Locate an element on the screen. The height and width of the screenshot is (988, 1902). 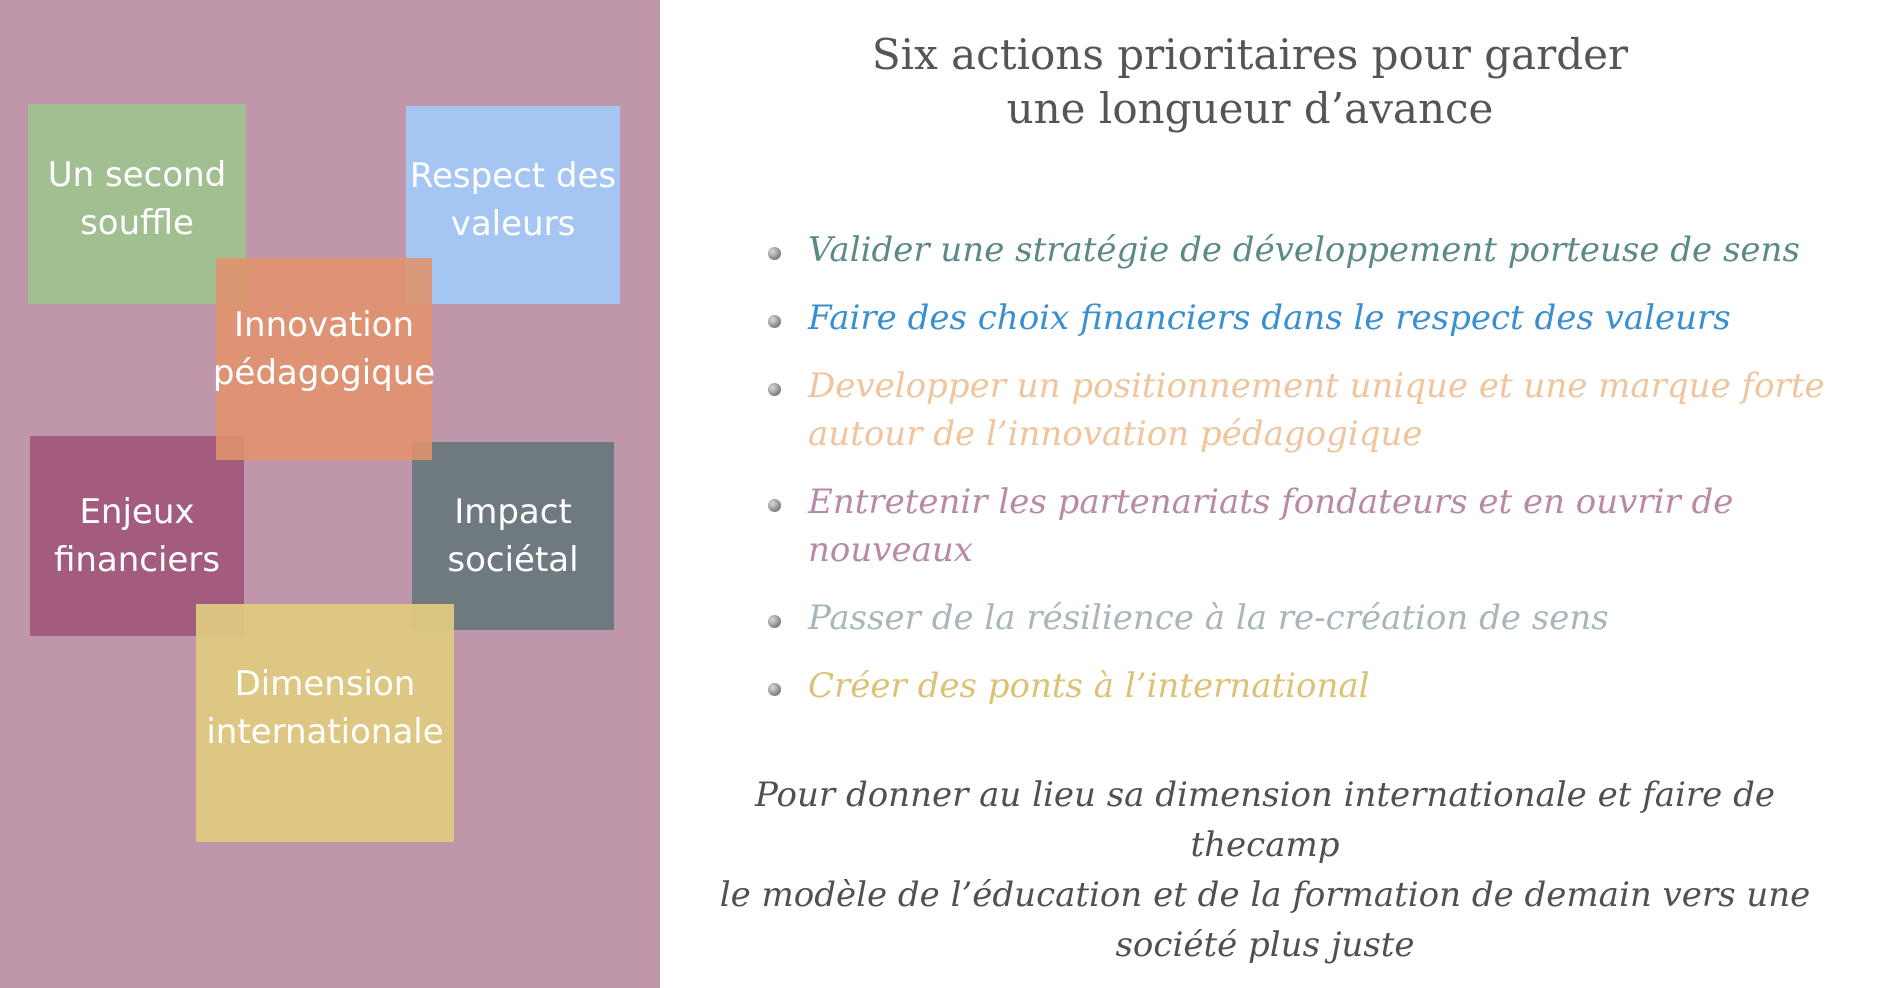
box-dimension-internationale: Dimension internationale is located at coordinates (325, 723).